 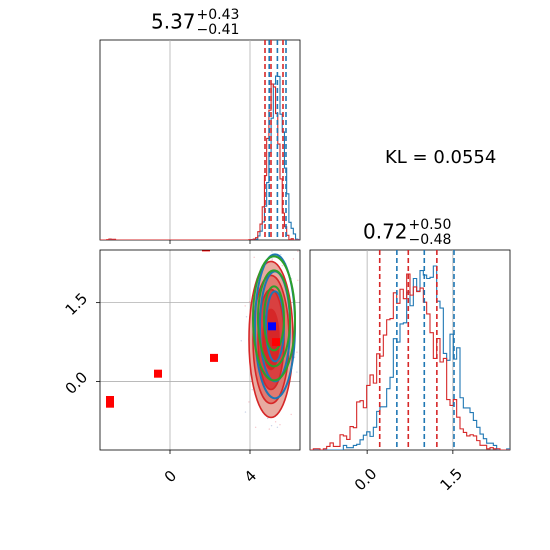 I want to click on param1-title: 5.37 +0.43 −0.41, so click(x=195, y=23).